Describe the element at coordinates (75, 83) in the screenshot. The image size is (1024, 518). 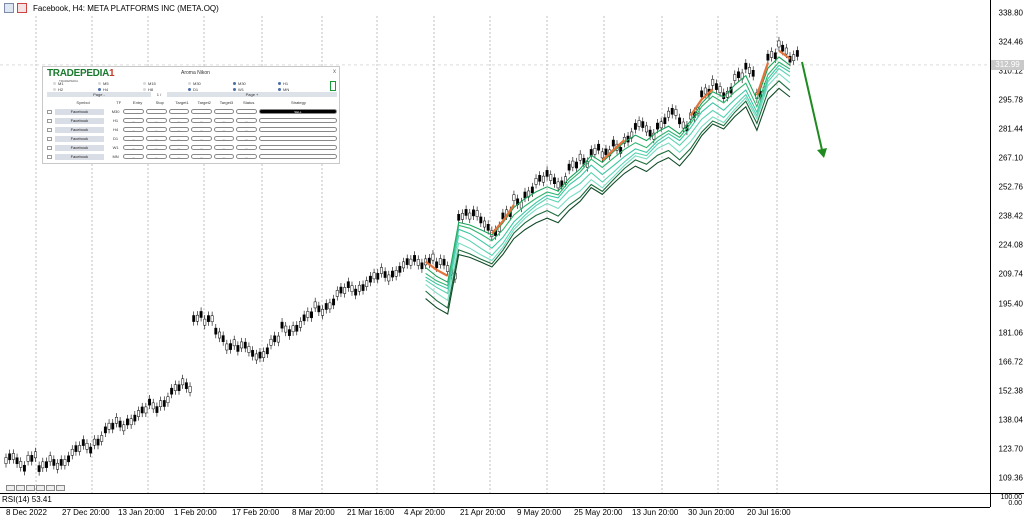
I see `timeframe-toggle: M1` at that location.